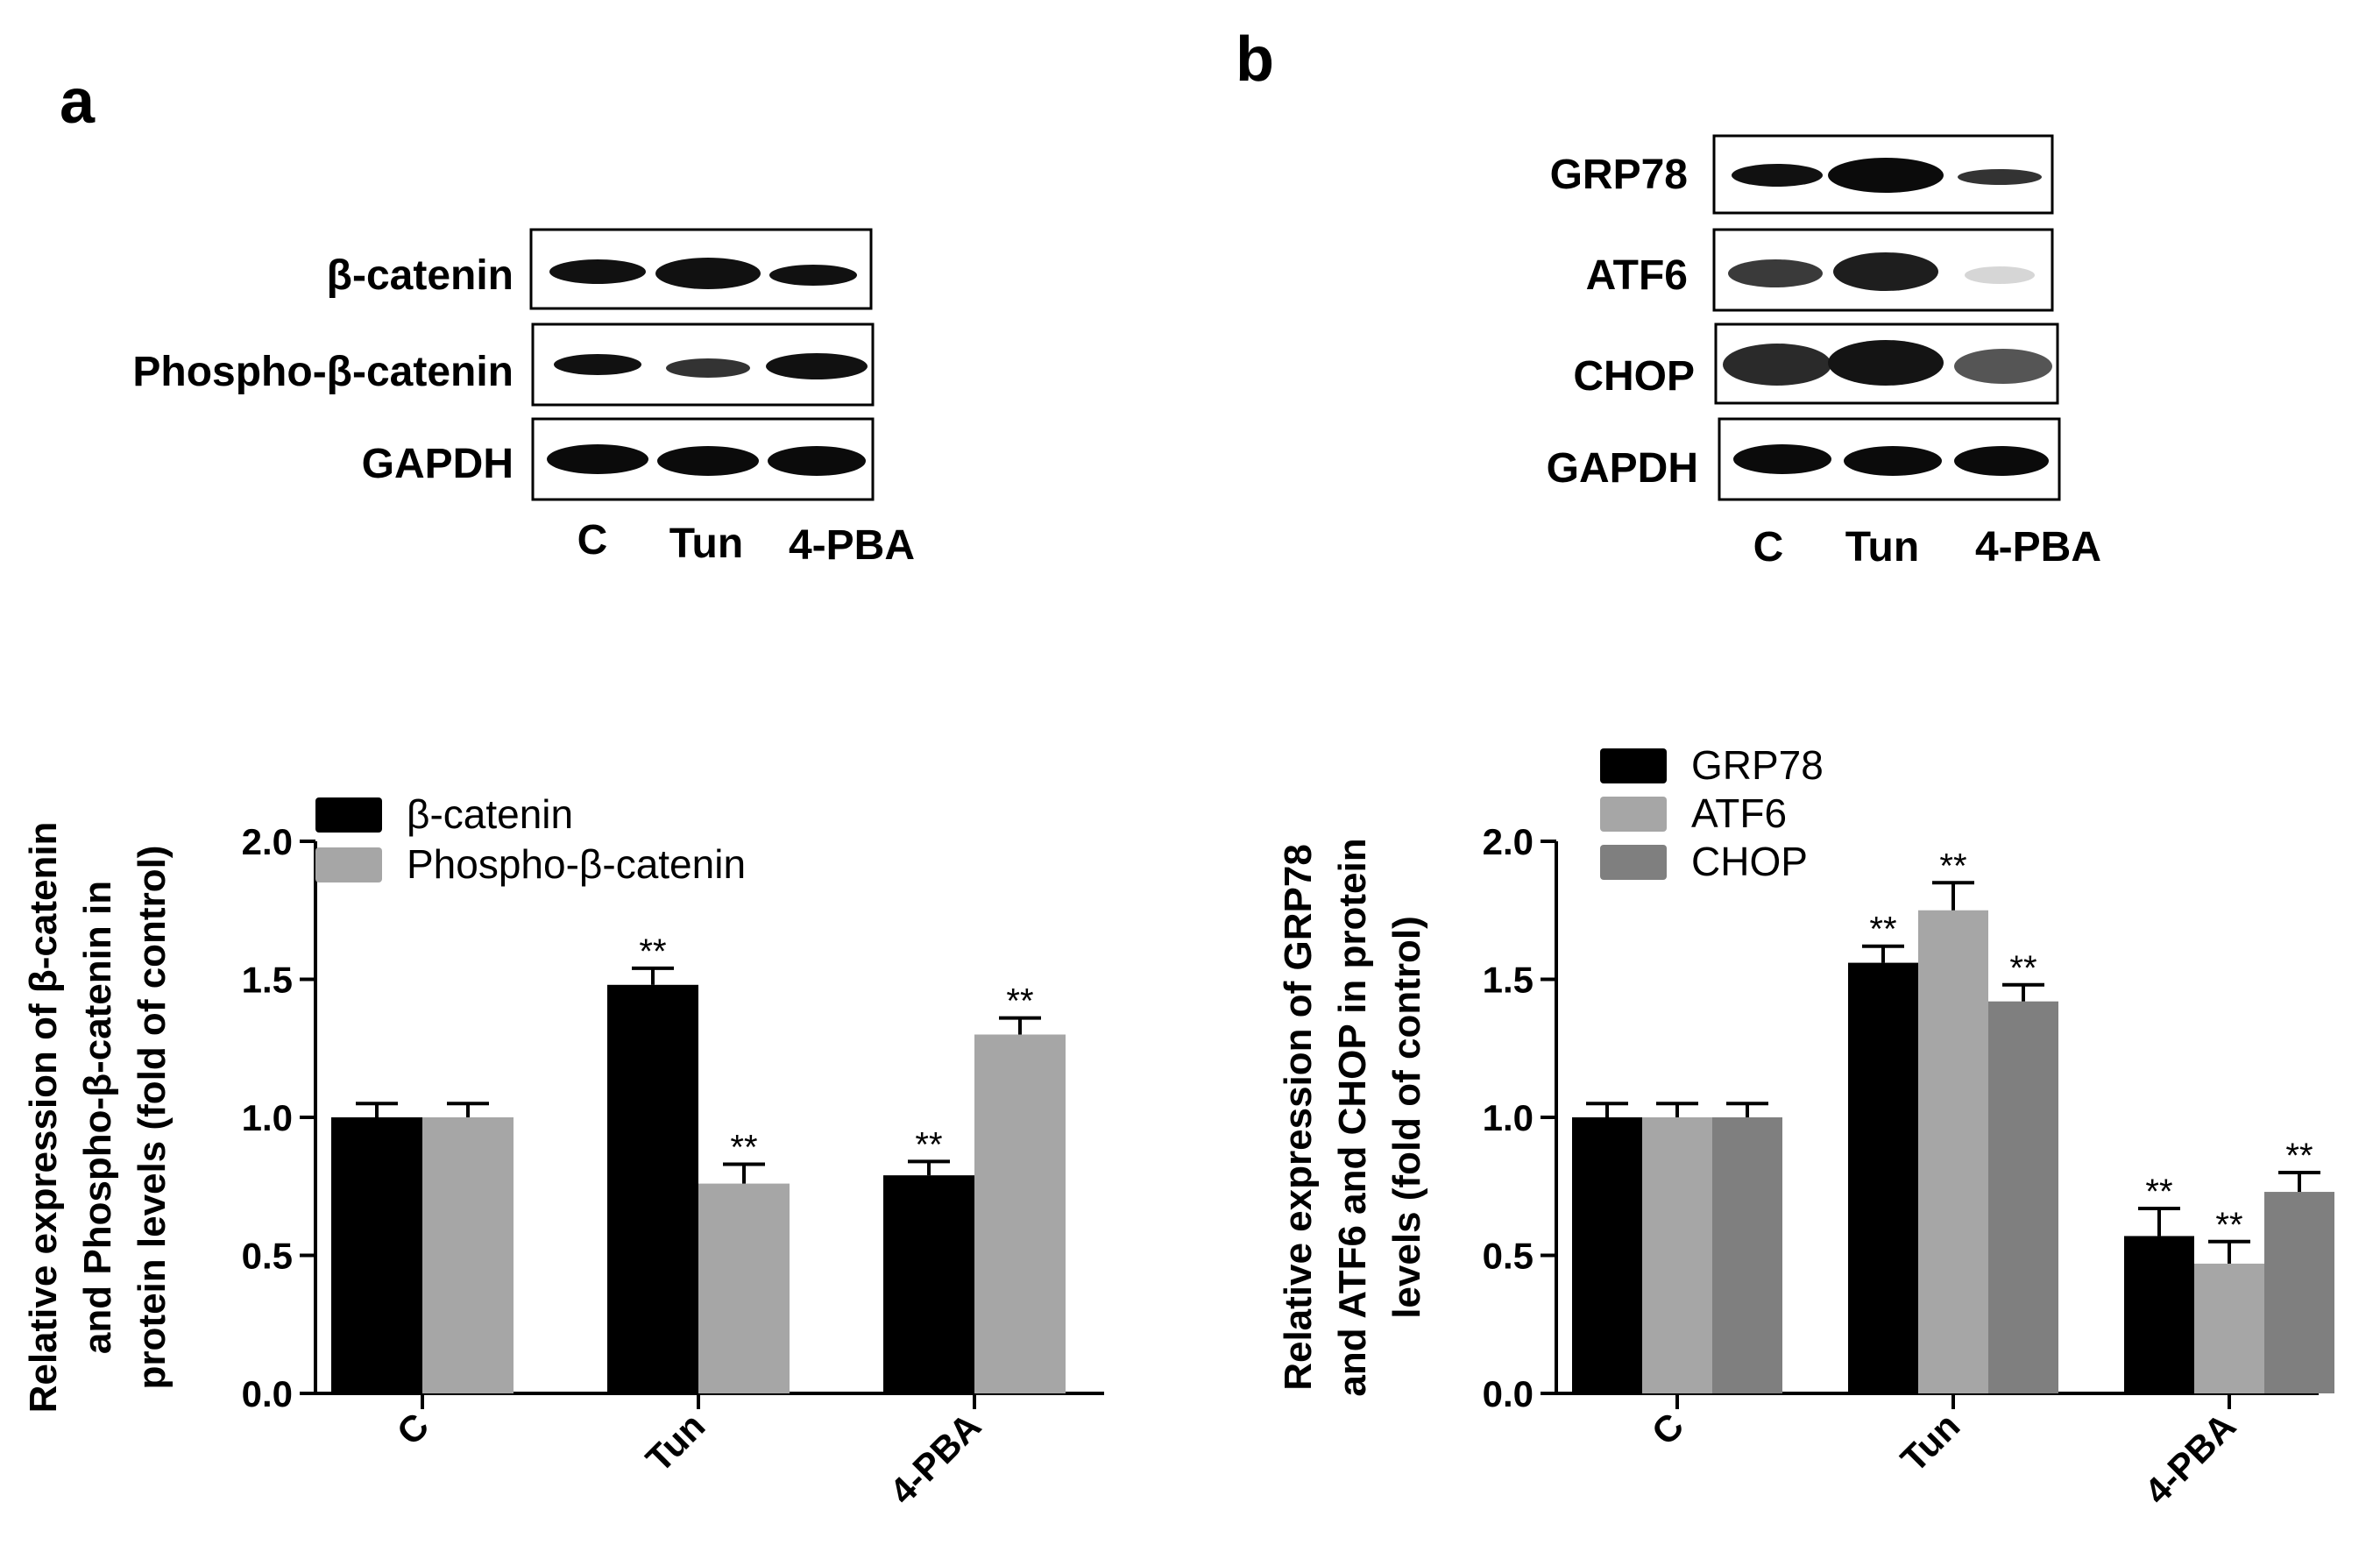 This screenshot has width=2380, height=1545. I want to click on blot-b: GRP78 ATF6 CHOP GAPDH C Tun 4-PBA, so click(1824, 353).